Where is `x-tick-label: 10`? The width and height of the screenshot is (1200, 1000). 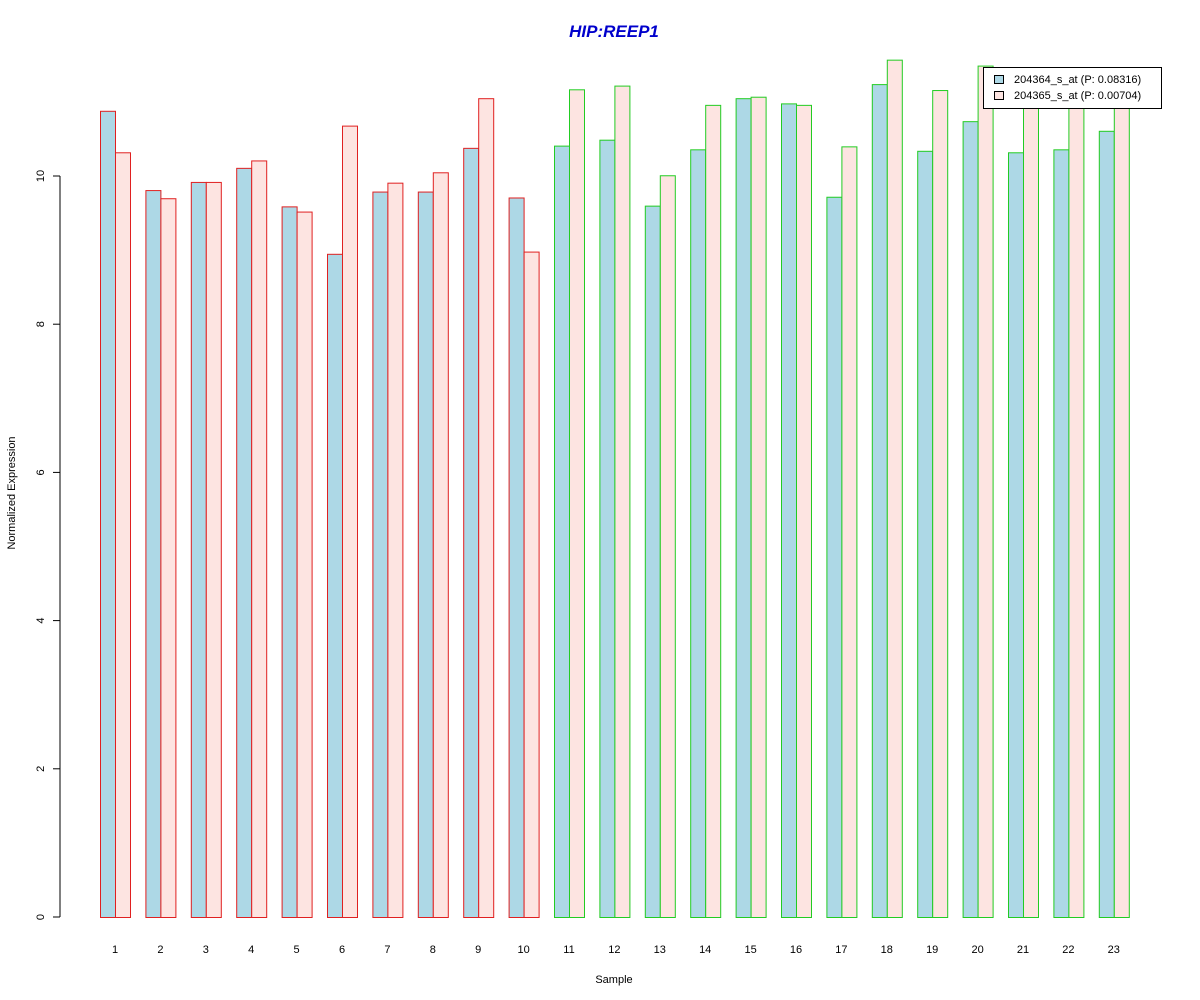 x-tick-label: 10 is located at coordinates (523, 950).